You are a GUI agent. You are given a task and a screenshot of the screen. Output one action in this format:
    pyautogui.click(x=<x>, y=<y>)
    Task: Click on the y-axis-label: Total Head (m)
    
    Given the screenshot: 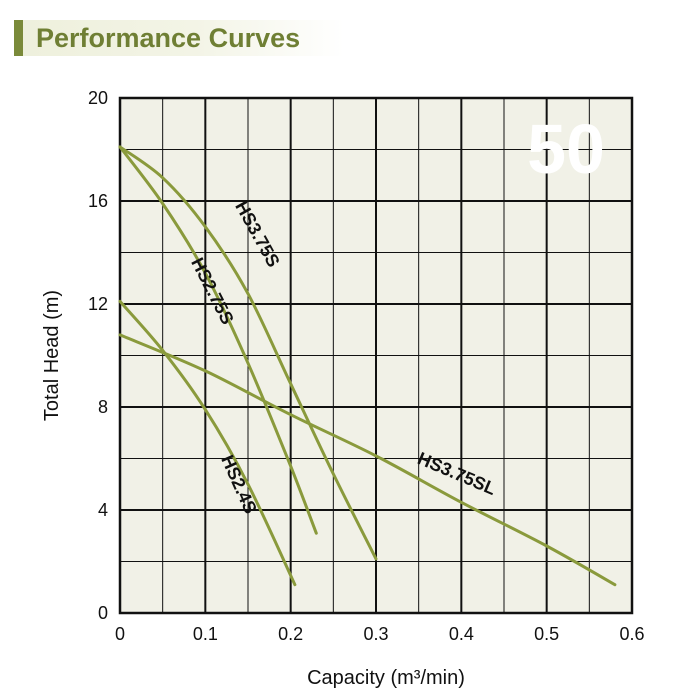 What is the action you would take?
    pyautogui.click(x=52, y=355)
    